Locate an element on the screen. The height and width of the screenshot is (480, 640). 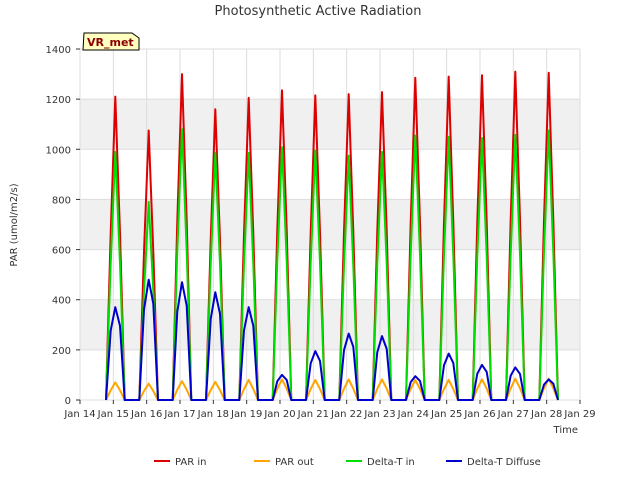
x-tick-label: Jan 16 is located at coordinates (146, 414).